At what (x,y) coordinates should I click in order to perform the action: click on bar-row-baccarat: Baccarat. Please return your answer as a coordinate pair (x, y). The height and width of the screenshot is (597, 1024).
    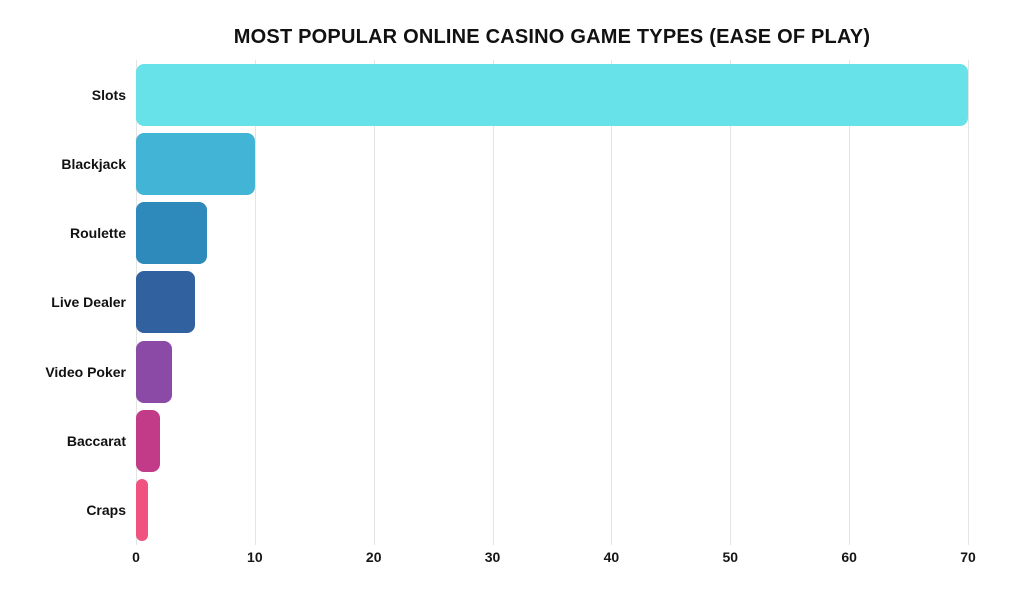
    Looking at the image, I should click on (512, 440).